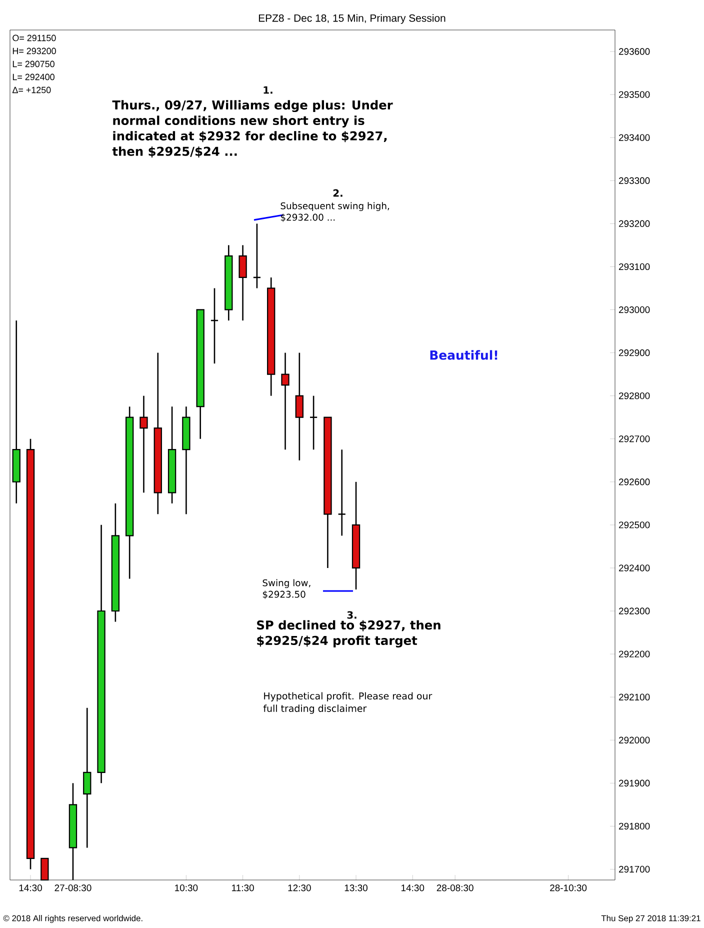 The image size is (704, 928). Describe the element at coordinates (634, 51) in the screenshot. I see `y-tick-label: 293600` at that location.